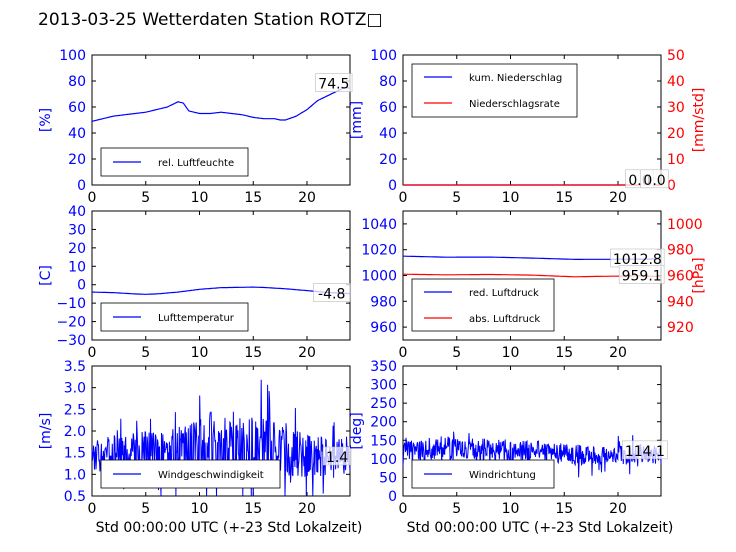  I want to click on value-annotation: 959.1, so click(642, 277).